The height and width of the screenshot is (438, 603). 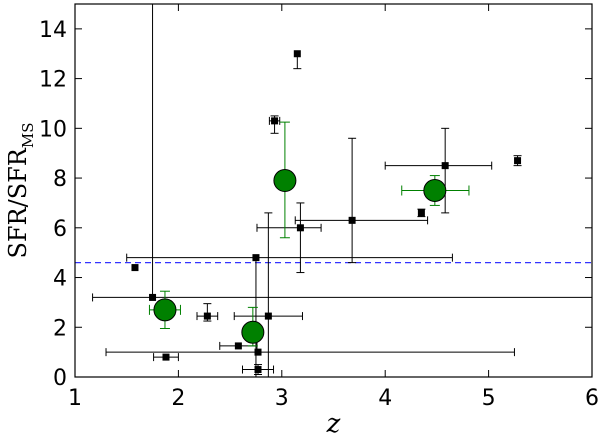 I want to click on y-tick-label: 8, so click(x=60, y=179).